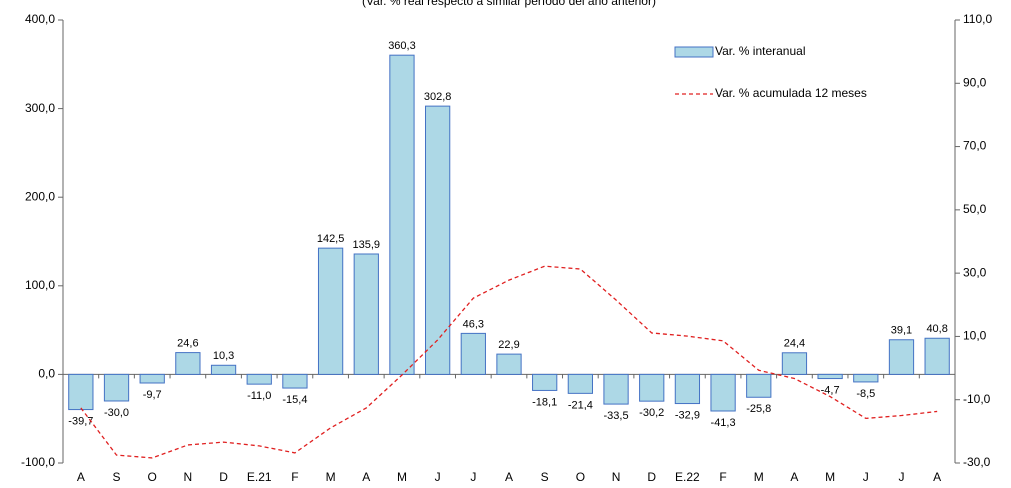 Image resolution: width=1011 pixels, height=488 pixels. What do you see at coordinates (687, 477) in the screenshot?
I see `x-tick-label: E.22` at bounding box center [687, 477].